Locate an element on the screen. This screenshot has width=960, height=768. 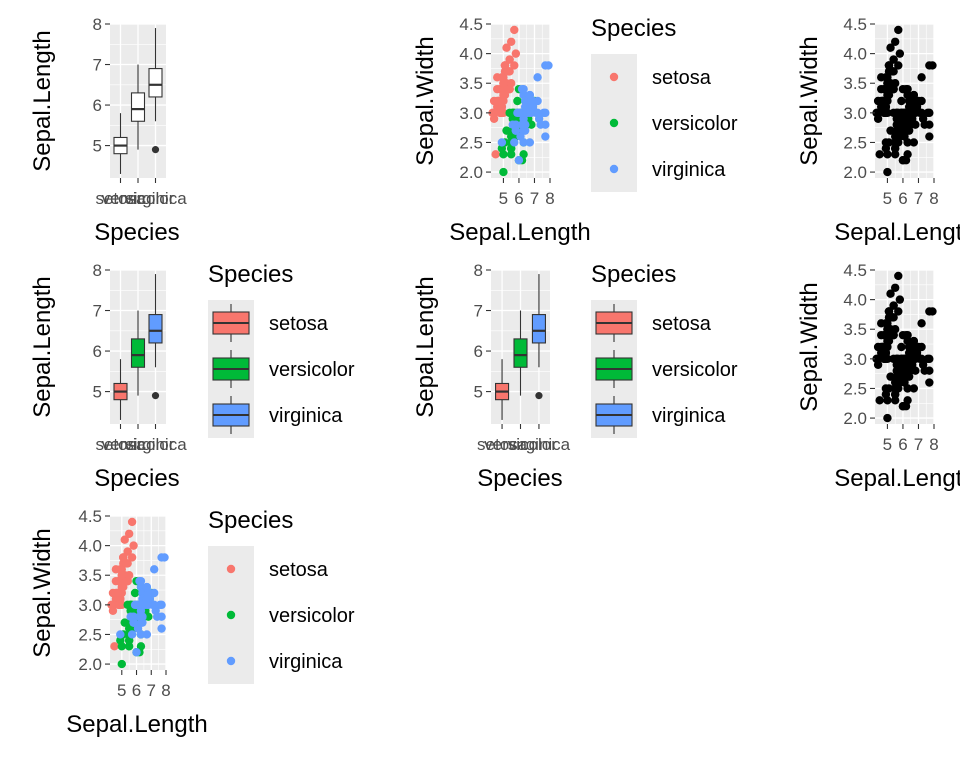
x-tick-label: versicolor is located at coordinates (520, 444).